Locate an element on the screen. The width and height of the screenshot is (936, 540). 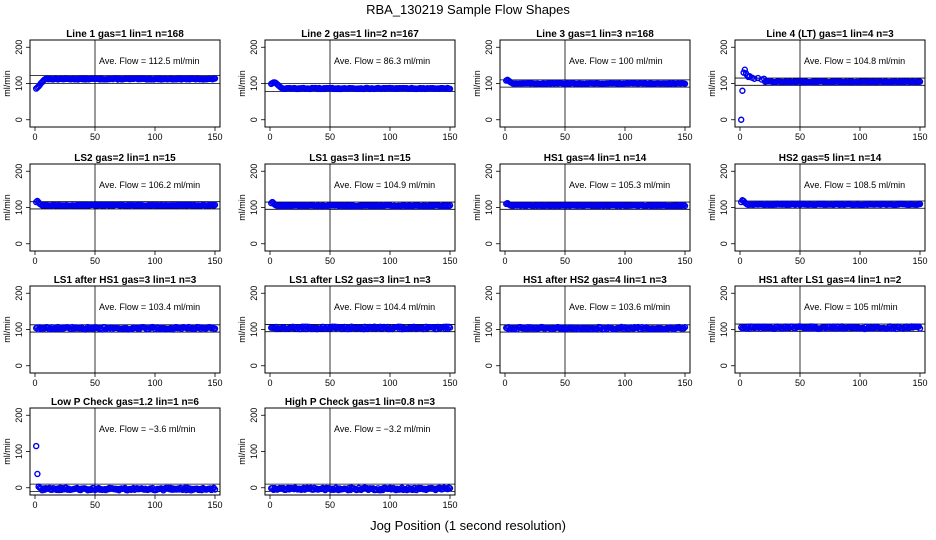
ave-flow-annotation: Ave. Flow = 86.3 ml/min is located at coordinates (382, 61).